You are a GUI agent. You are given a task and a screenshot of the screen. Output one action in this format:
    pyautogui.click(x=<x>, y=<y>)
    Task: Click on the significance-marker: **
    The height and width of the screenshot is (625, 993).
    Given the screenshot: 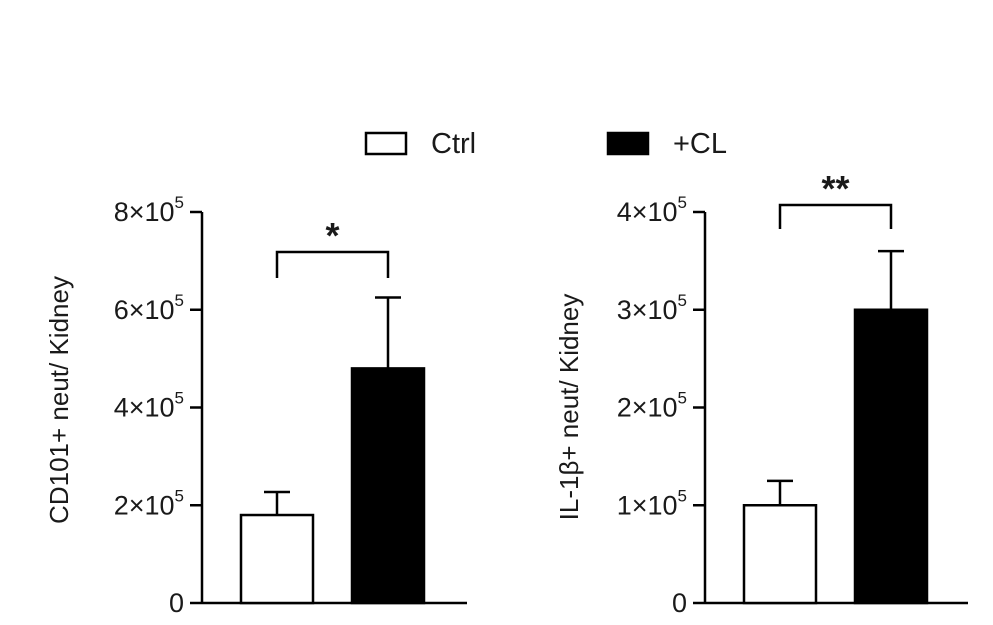 What is the action you would take?
    pyautogui.click(x=835, y=188)
    